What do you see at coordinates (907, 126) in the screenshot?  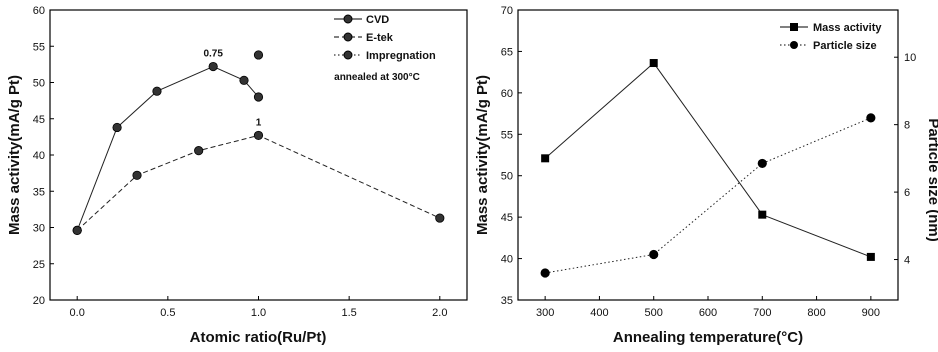 I see `y2-tick-label: 8` at bounding box center [907, 126].